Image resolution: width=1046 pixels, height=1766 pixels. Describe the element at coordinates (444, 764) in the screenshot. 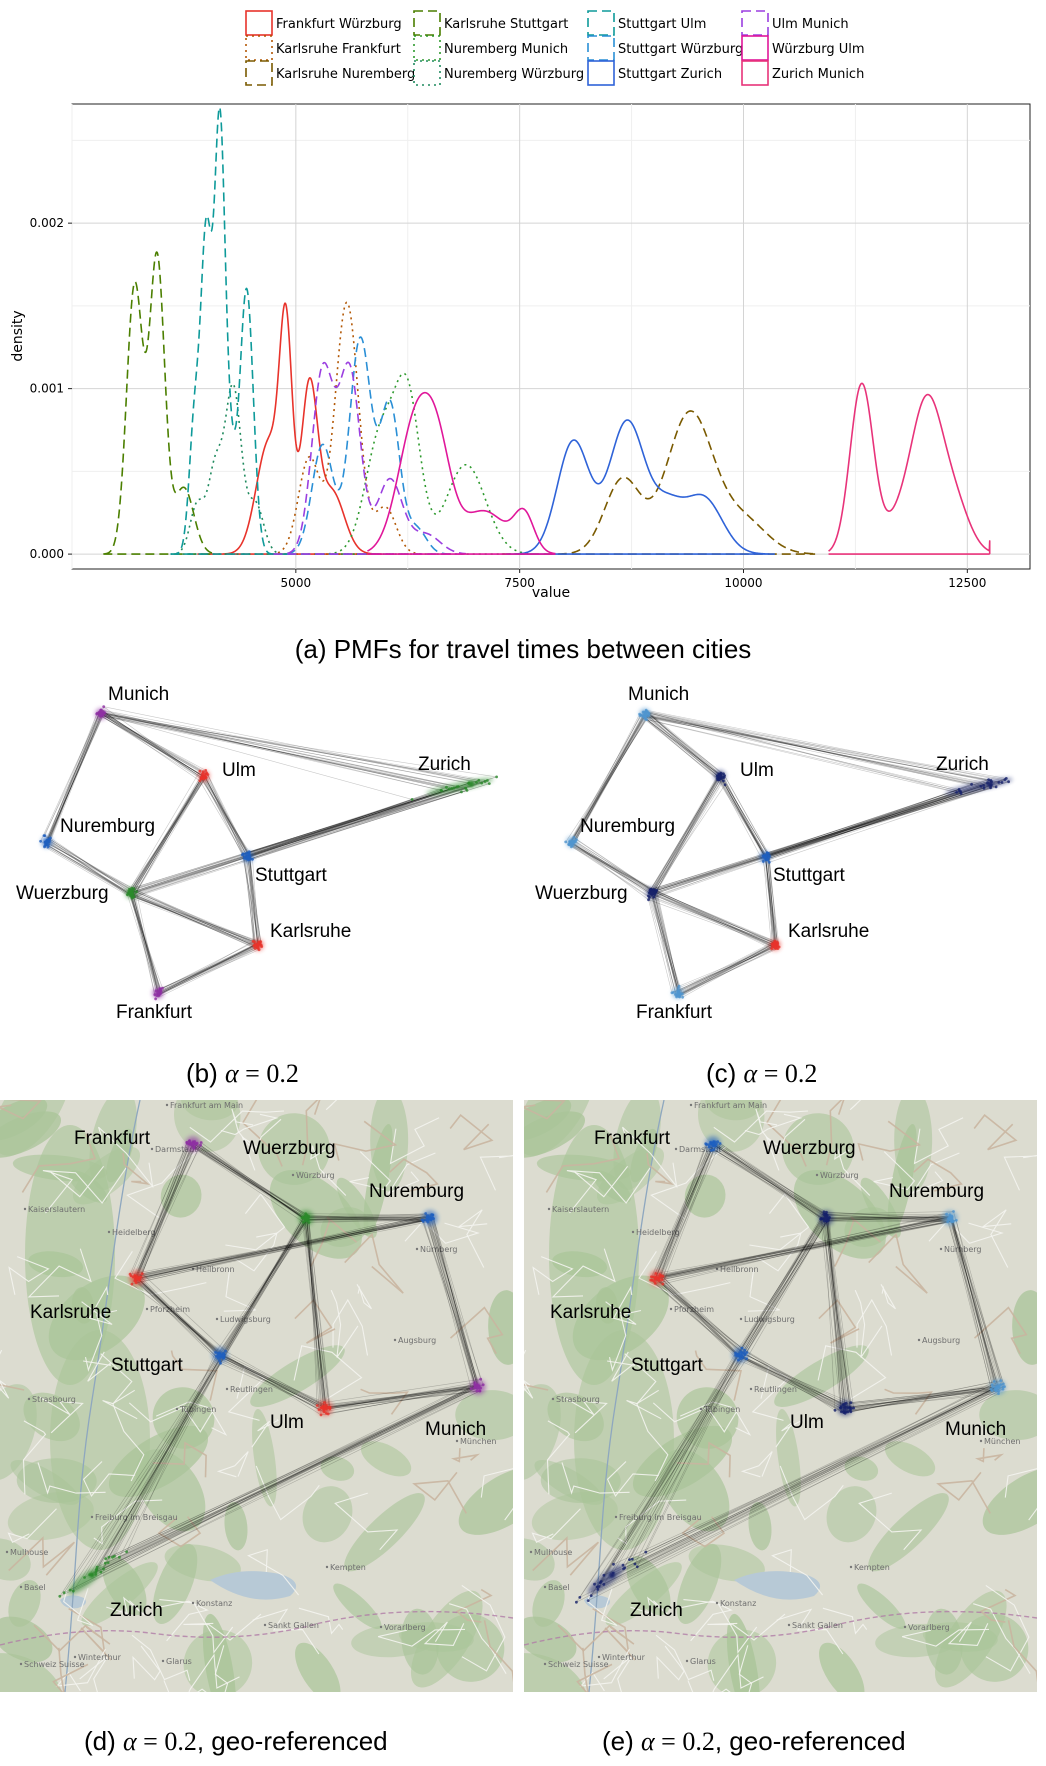

I see `city-label-zurich: Zurich` at that location.